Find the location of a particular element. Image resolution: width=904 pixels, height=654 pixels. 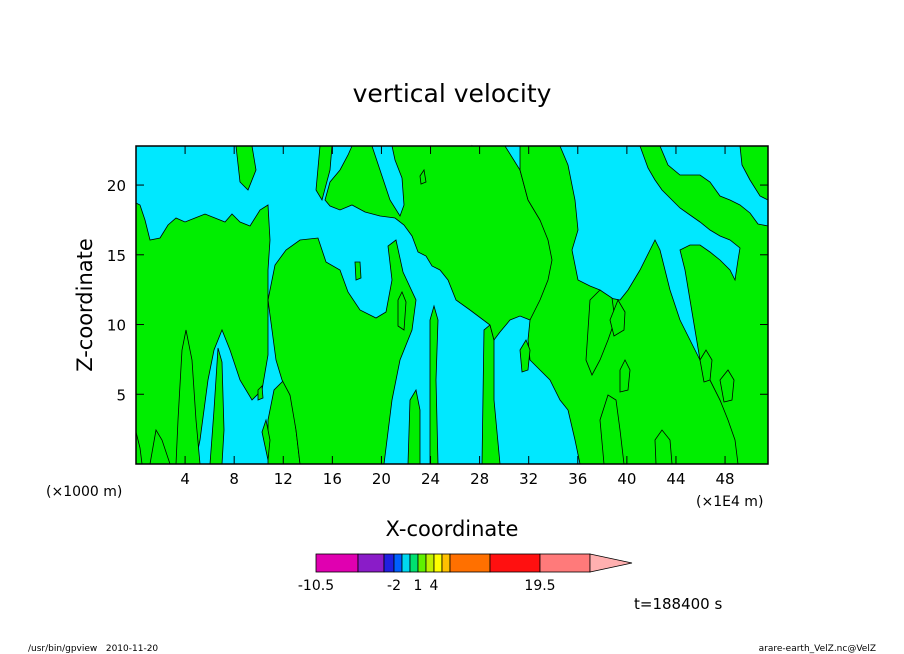

y-tick-label: 5 is located at coordinates (121, 395).